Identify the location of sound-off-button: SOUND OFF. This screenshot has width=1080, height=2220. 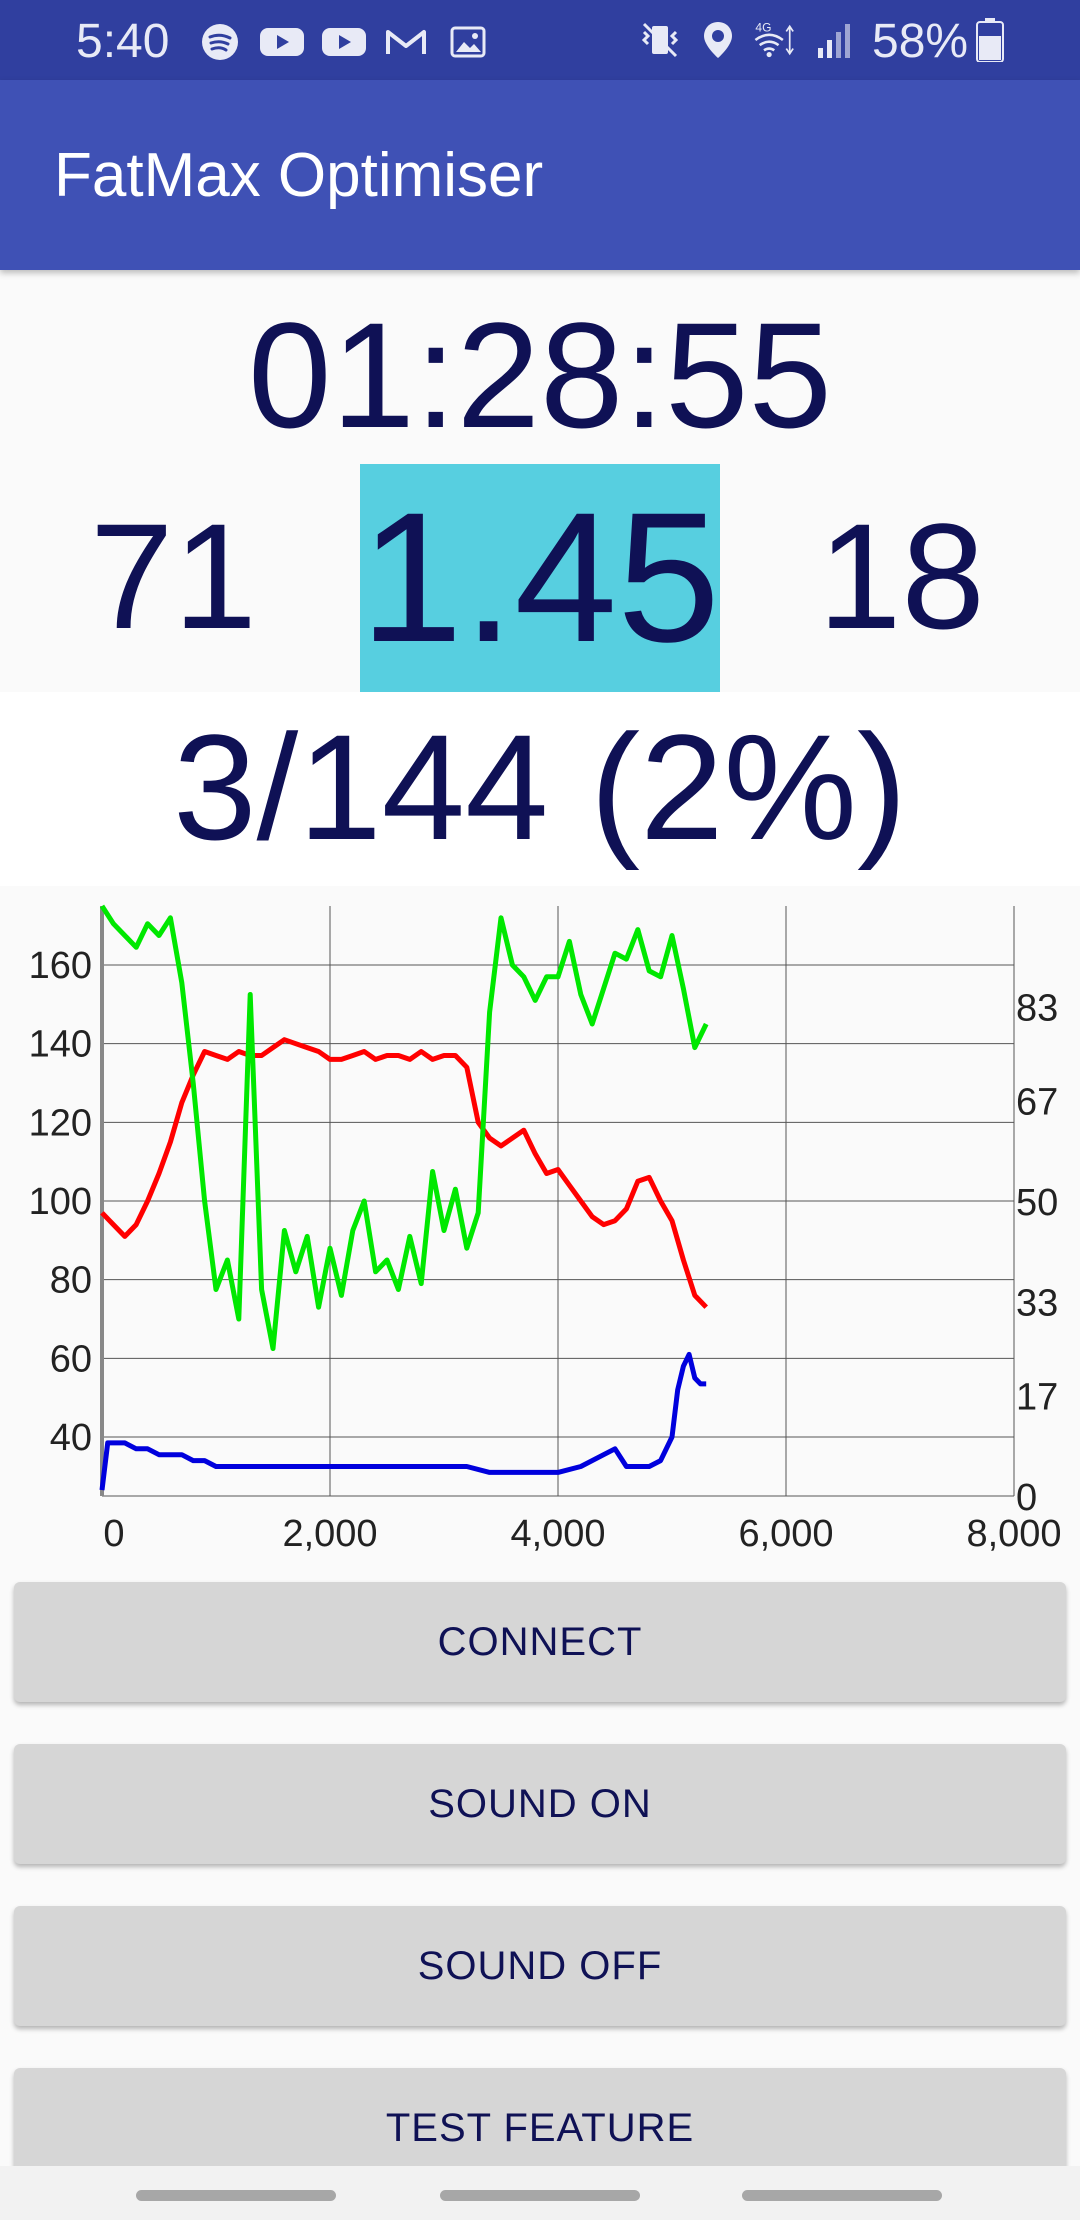
(540, 1966).